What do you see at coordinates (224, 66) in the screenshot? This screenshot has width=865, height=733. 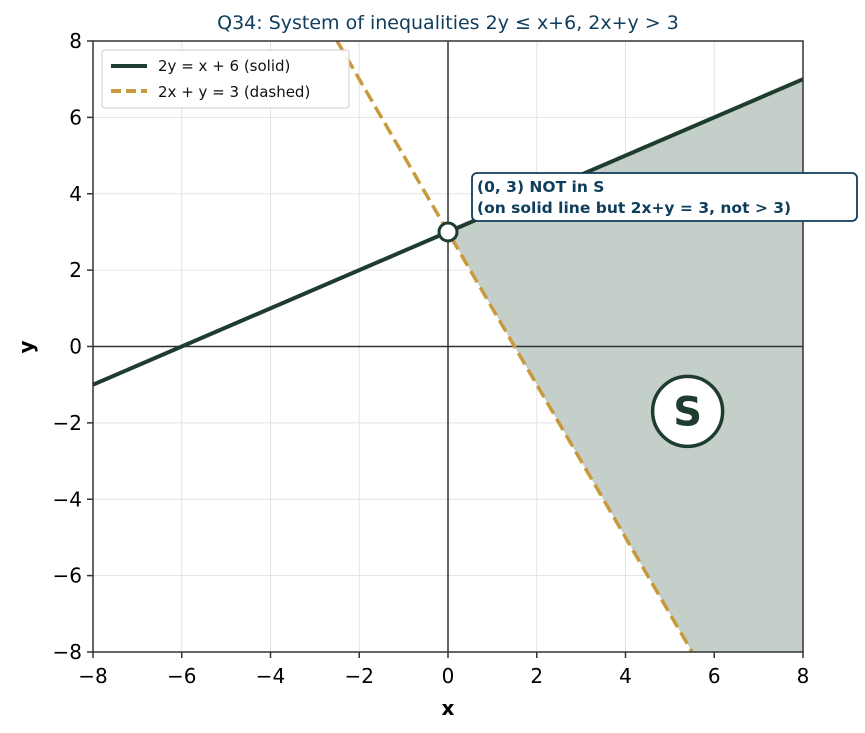 I see `legend-entry-solid: 2y = x + 6 (solid)` at bounding box center [224, 66].